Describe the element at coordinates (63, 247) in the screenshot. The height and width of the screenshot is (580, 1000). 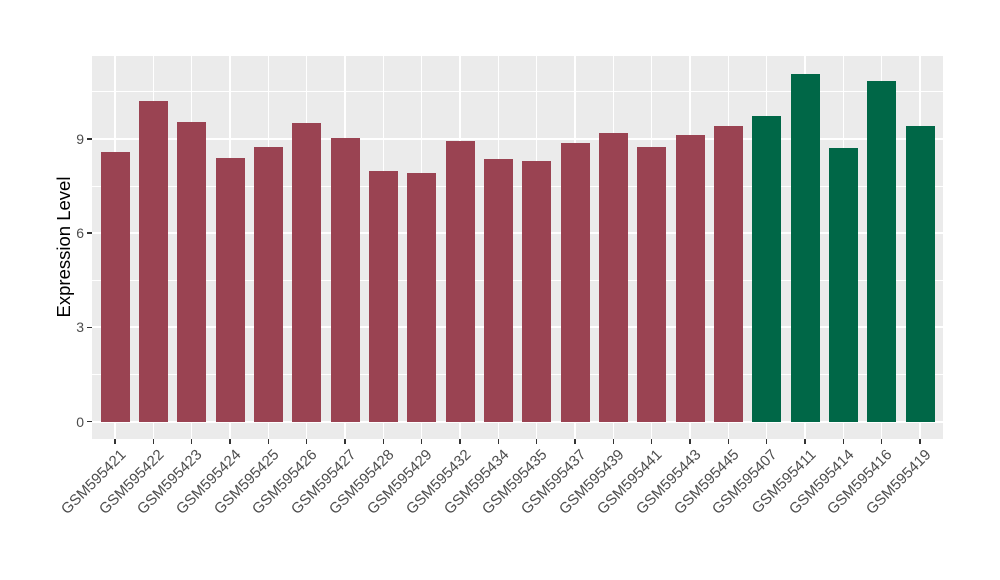
I see `y-axis-title: Expression Level` at that location.